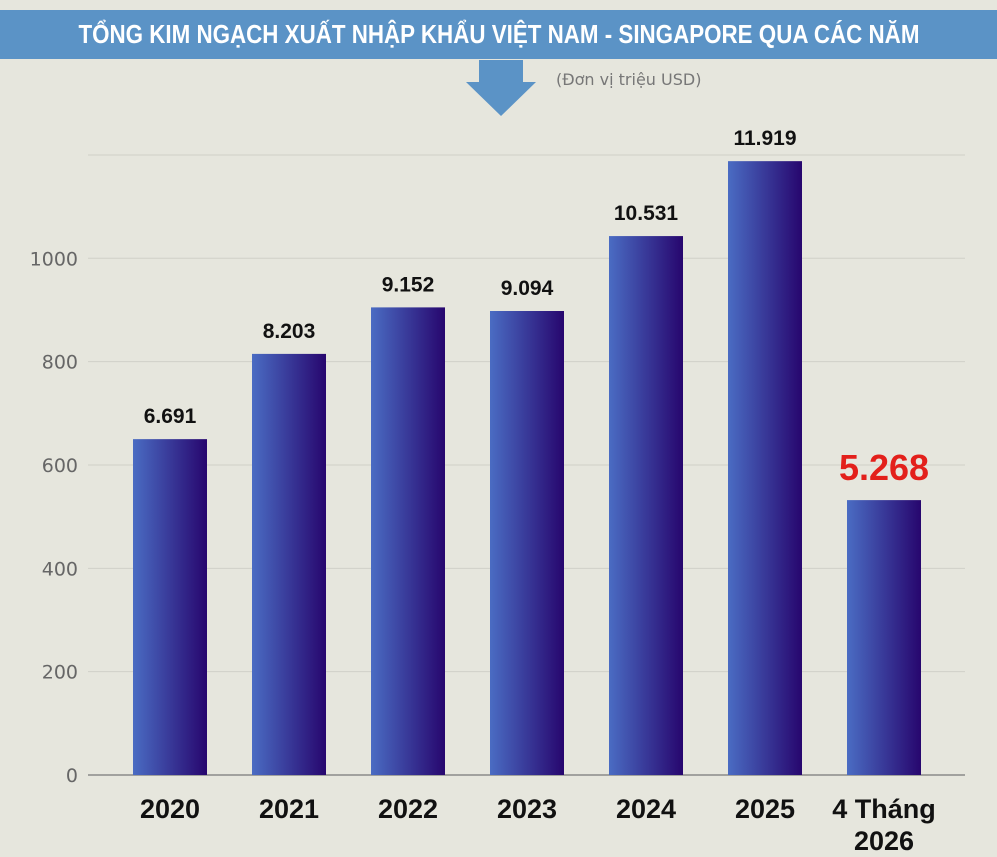  What do you see at coordinates (60, 673) in the screenshot?
I see `y-tick-label: 200` at bounding box center [60, 673].